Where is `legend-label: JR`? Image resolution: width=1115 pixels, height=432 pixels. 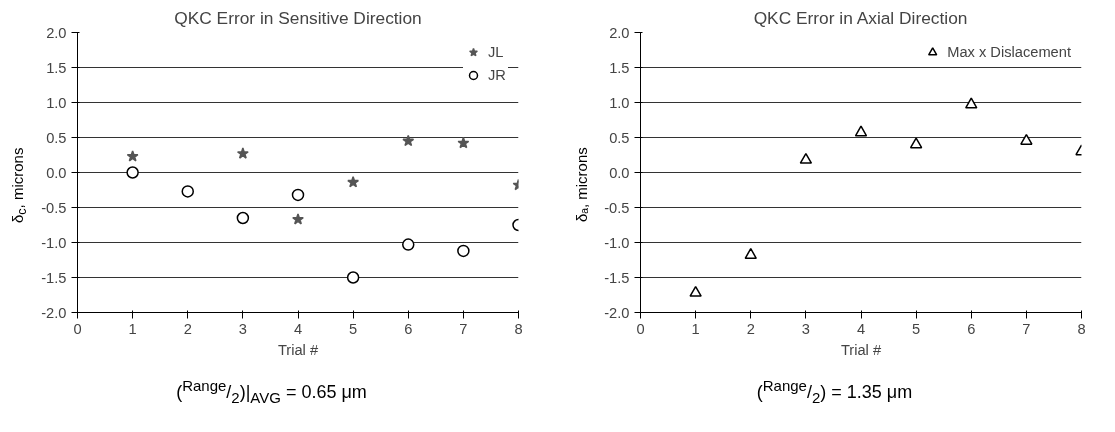 legend-label: JR is located at coordinates (497, 75).